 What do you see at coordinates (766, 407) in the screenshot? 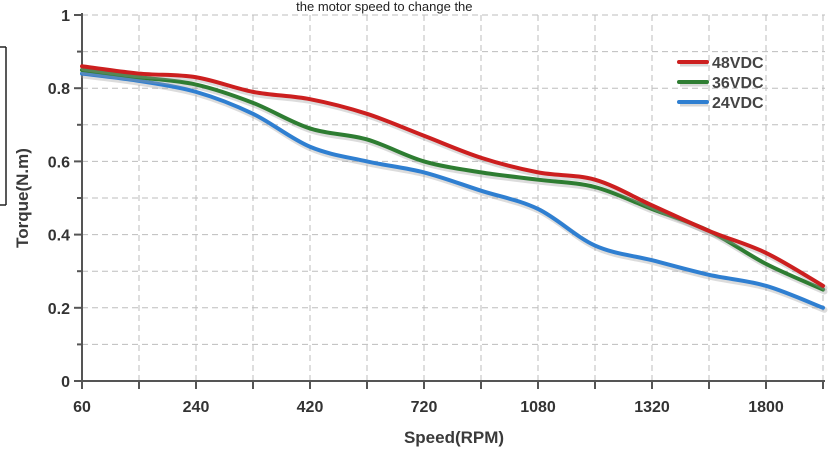
I see `x-tick-label: 1800` at bounding box center [766, 407].